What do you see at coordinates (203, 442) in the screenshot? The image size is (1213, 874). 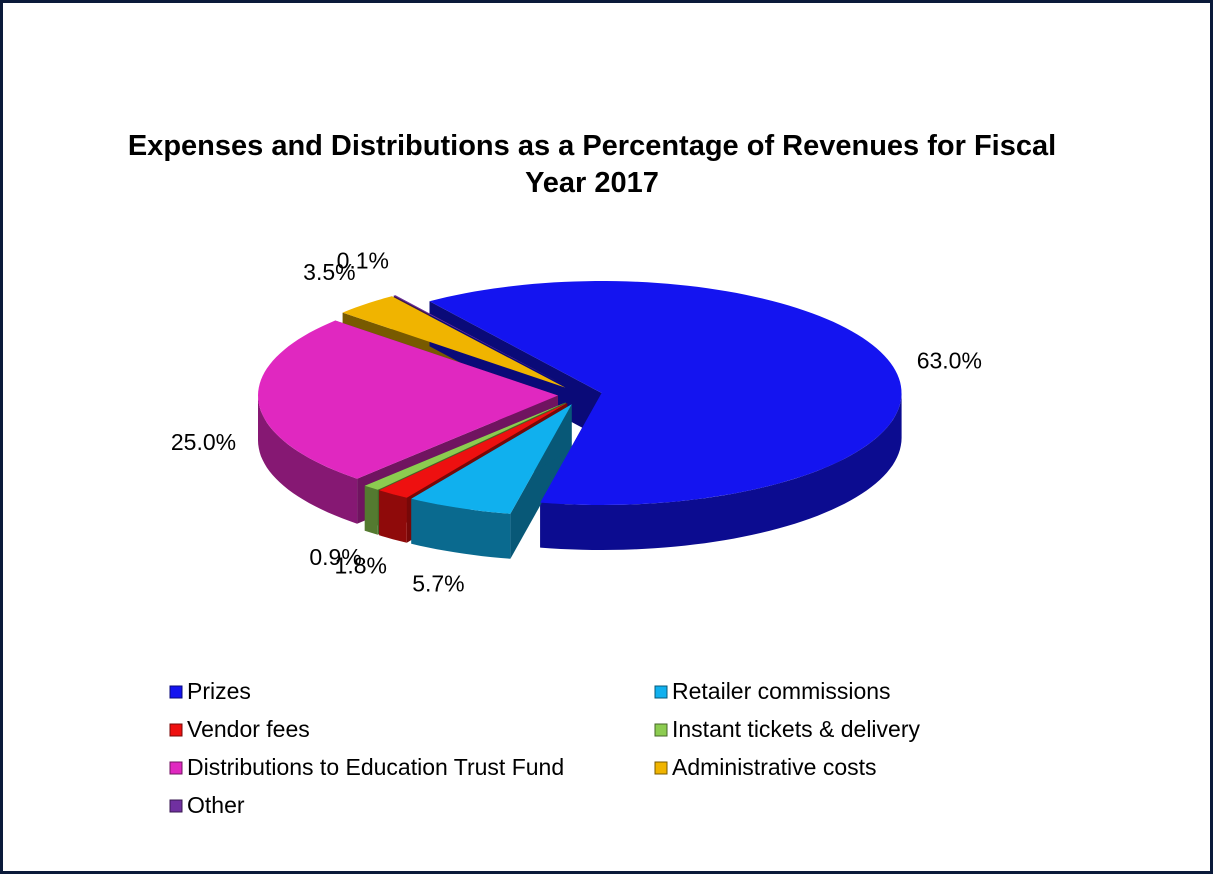 I see `data-label: 25.0%` at bounding box center [203, 442].